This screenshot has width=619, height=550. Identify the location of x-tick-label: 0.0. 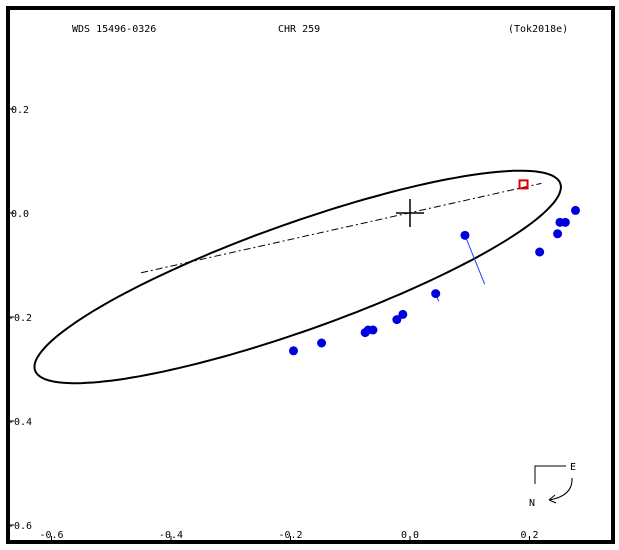
(410, 535).